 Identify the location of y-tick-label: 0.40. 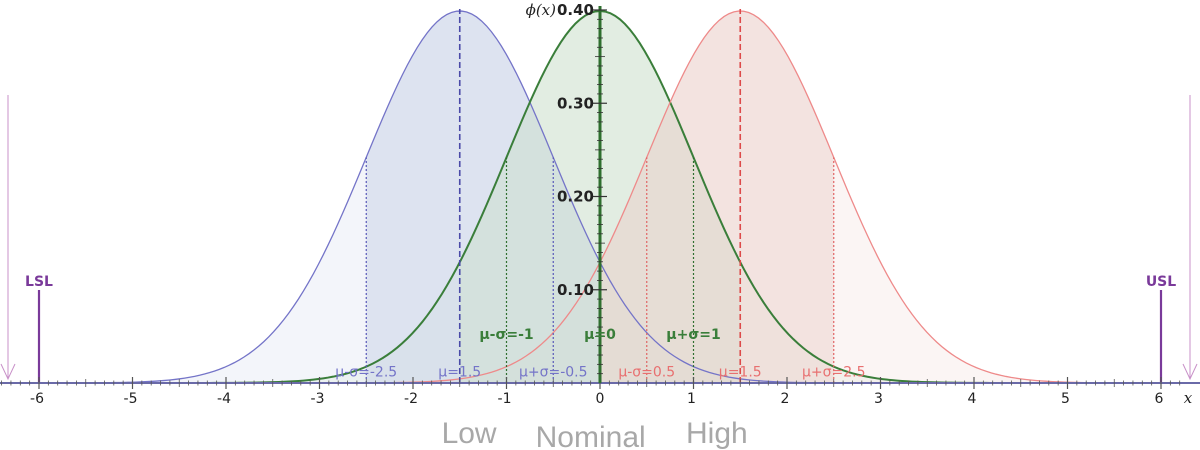
(575, 10).